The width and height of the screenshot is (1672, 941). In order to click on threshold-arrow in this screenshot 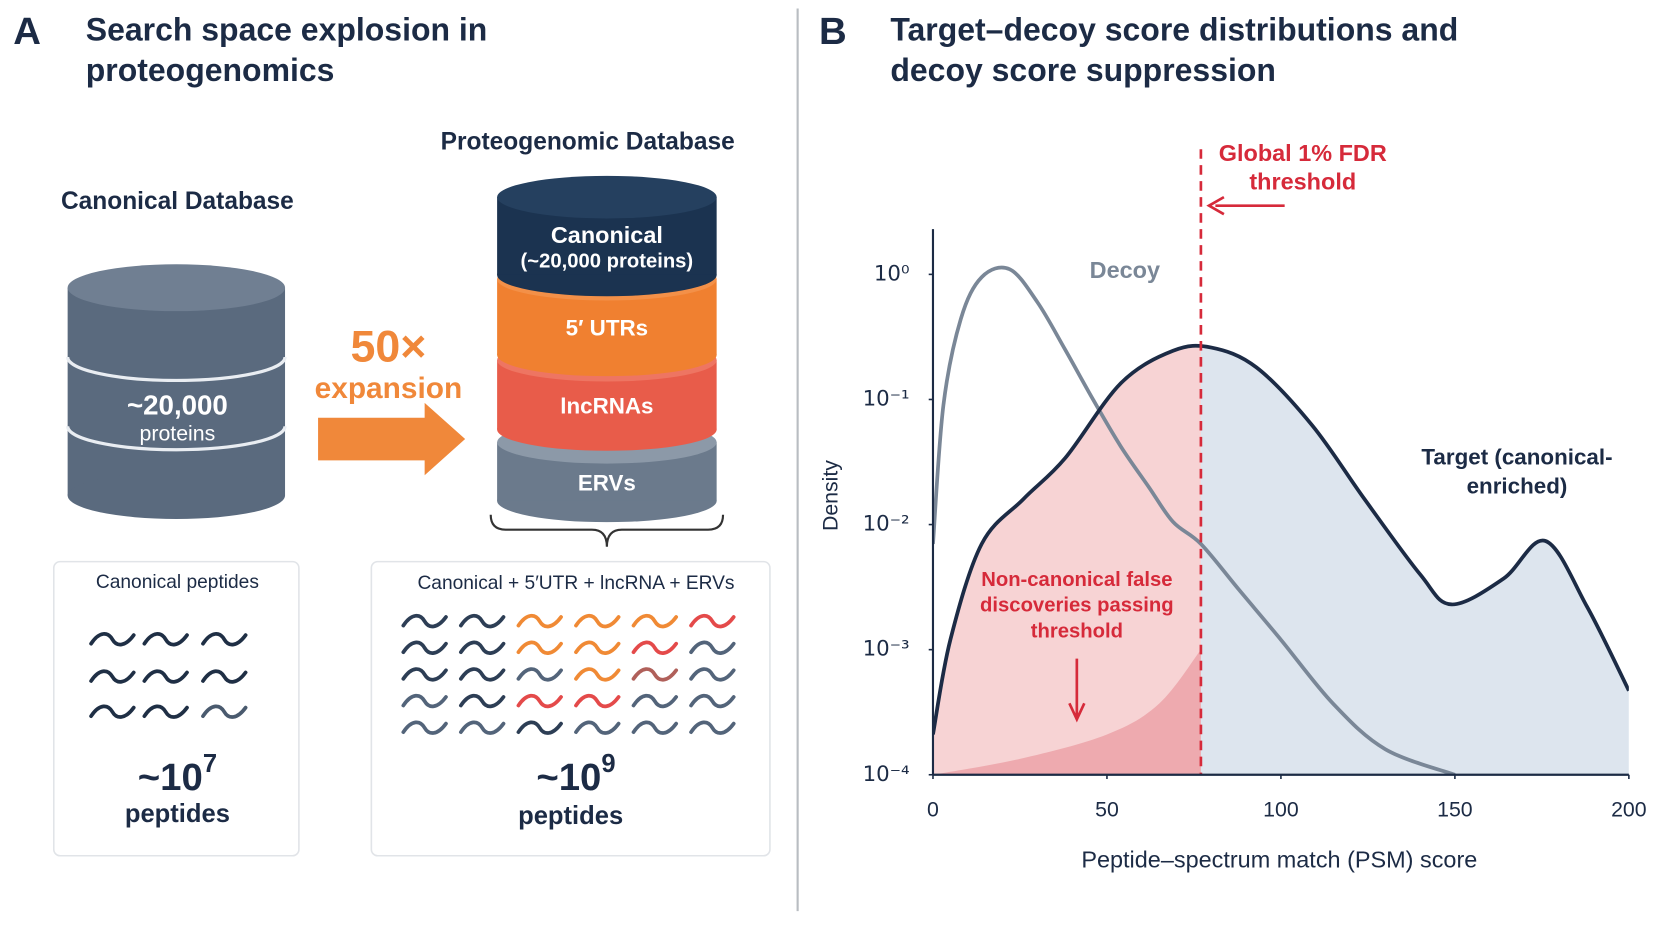, I will do `click(1245, 205)`.